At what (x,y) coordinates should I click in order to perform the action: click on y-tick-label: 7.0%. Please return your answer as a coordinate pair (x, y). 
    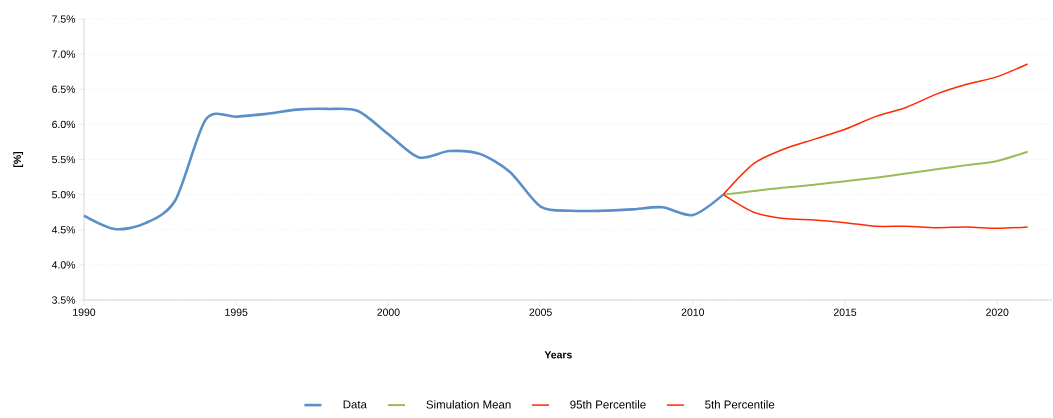
    Looking at the image, I should click on (64, 54).